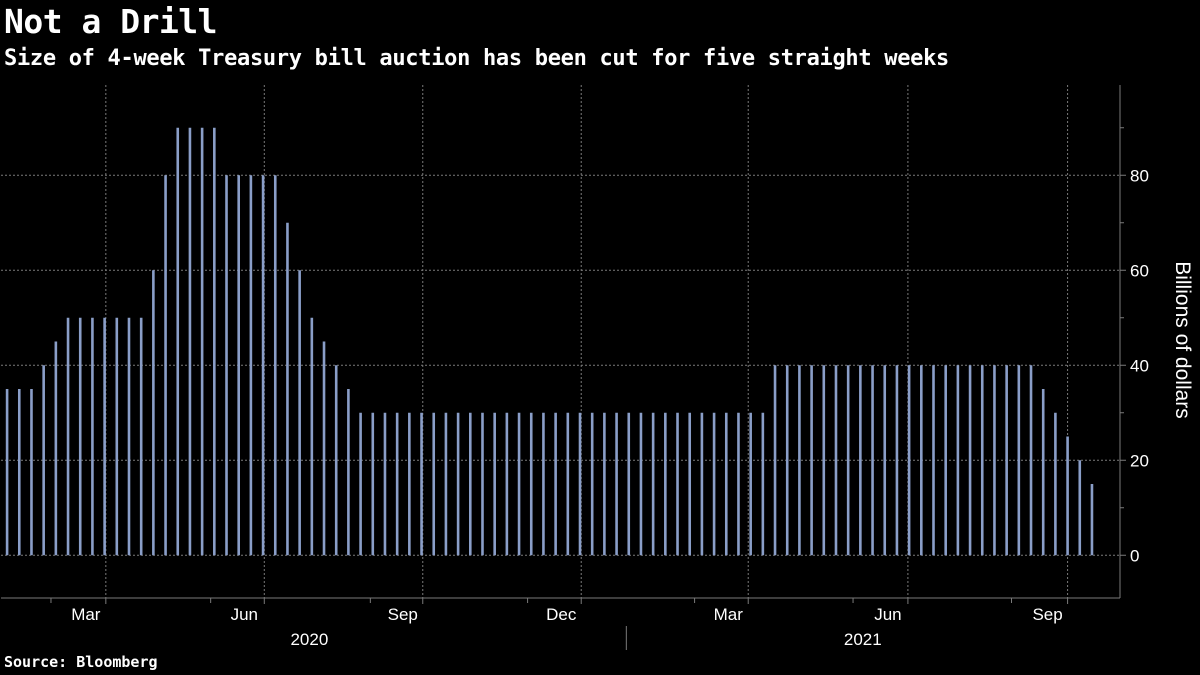 The height and width of the screenshot is (675, 1200). What do you see at coordinates (1139, 365) in the screenshot?
I see `y-tick-label: 40` at bounding box center [1139, 365].